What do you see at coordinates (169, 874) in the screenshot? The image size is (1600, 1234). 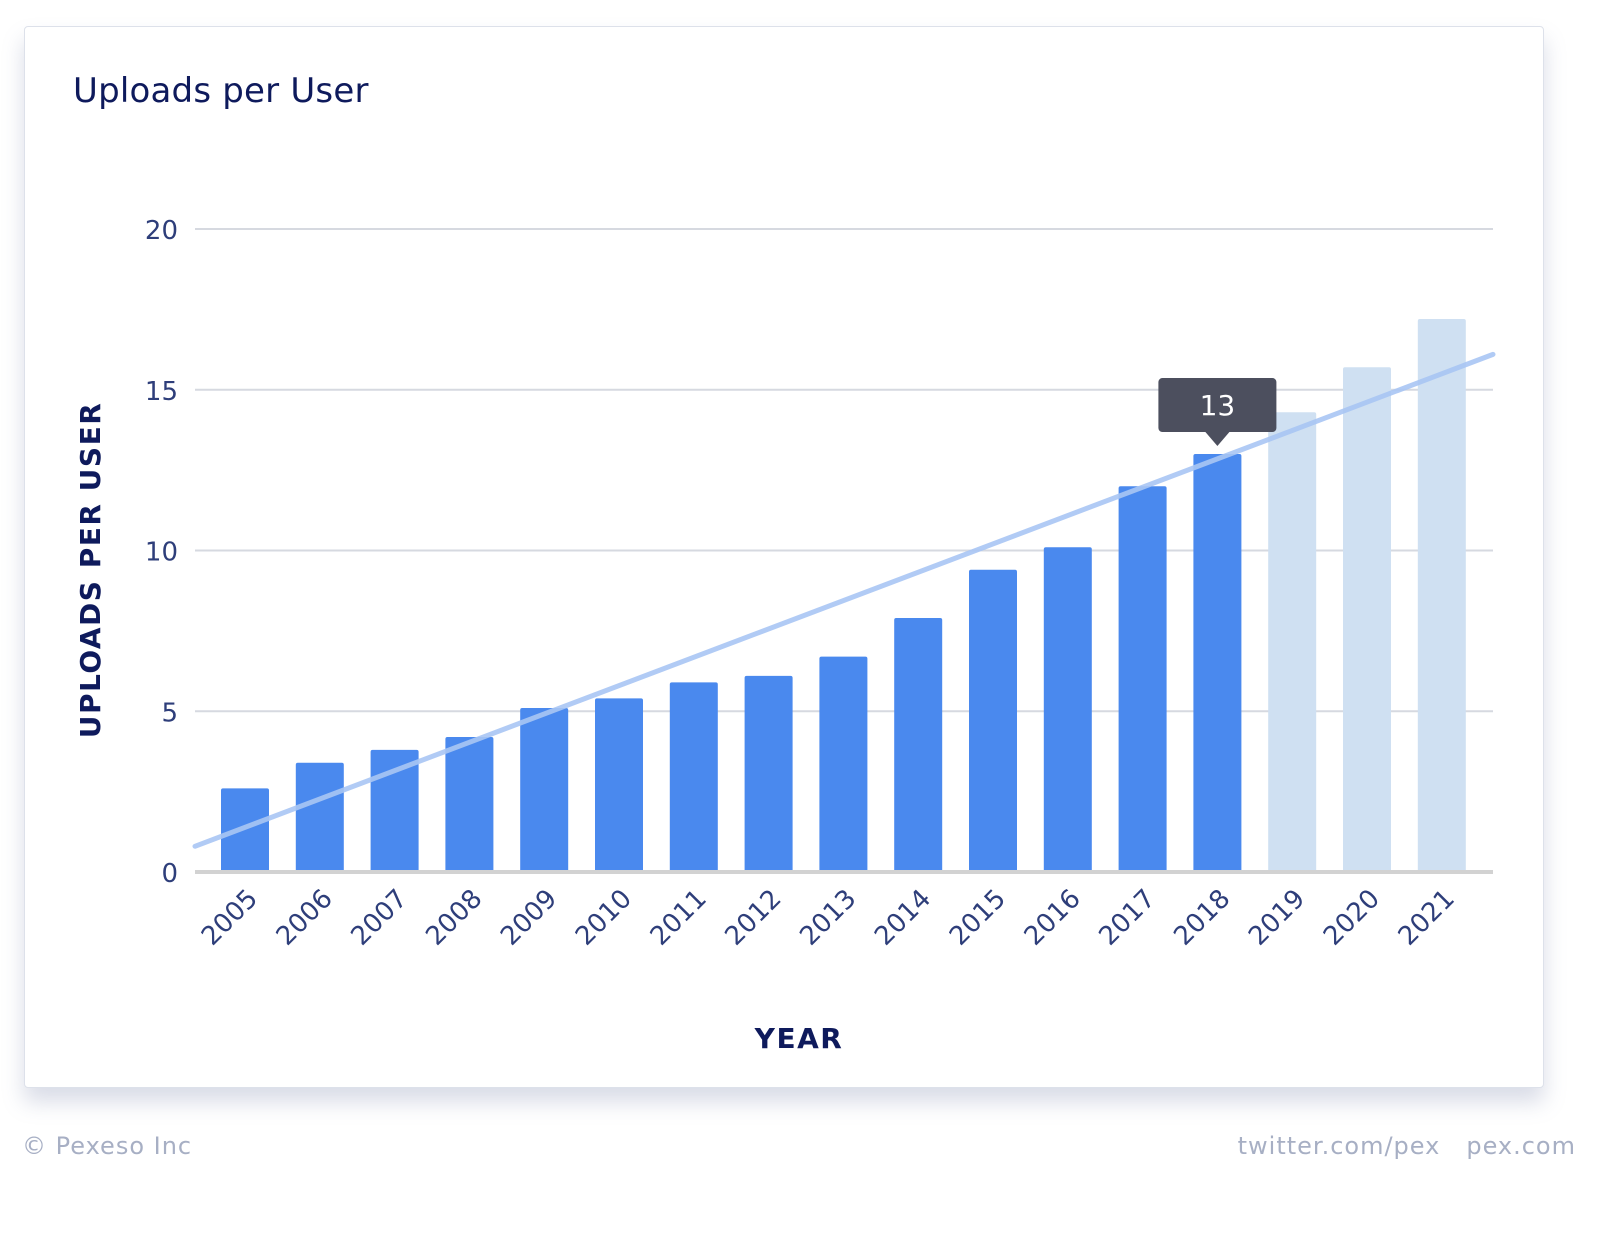 I see `y-tick-label-0: 0` at bounding box center [169, 874].